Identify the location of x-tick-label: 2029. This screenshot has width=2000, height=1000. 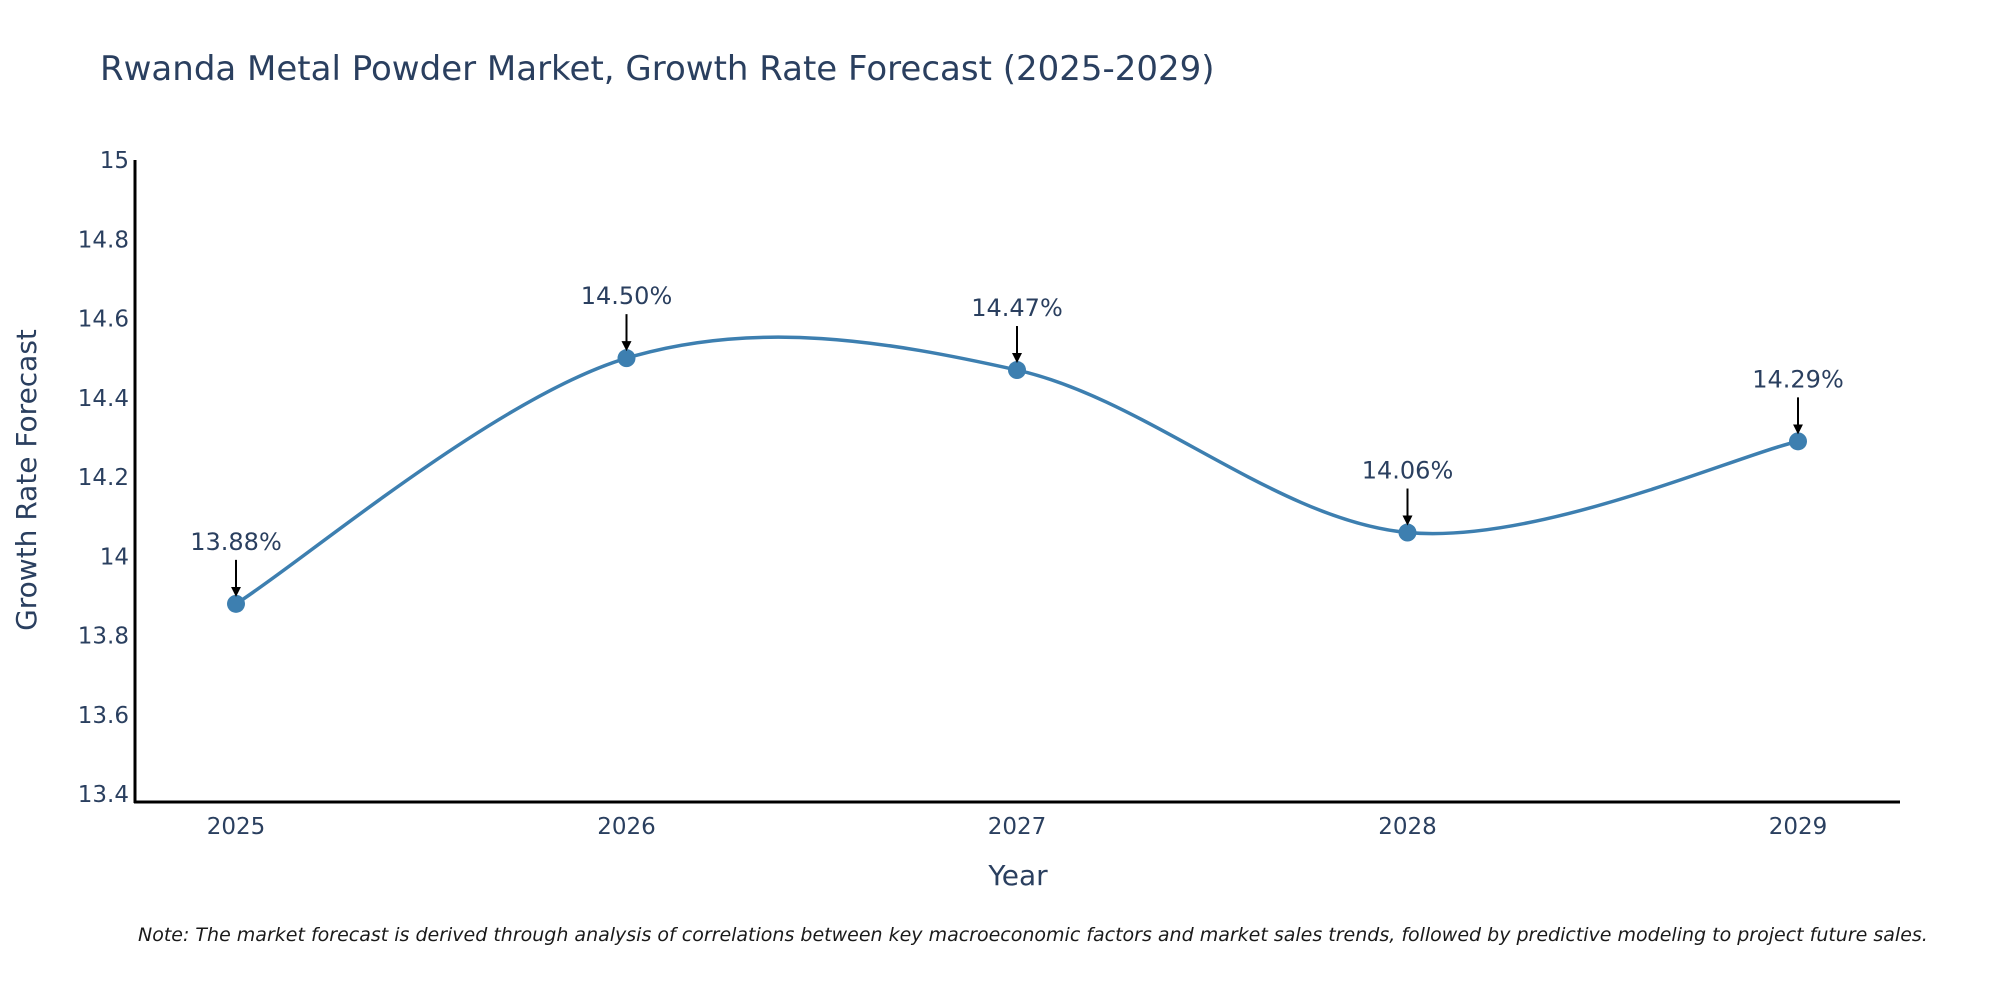
(1798, 827).